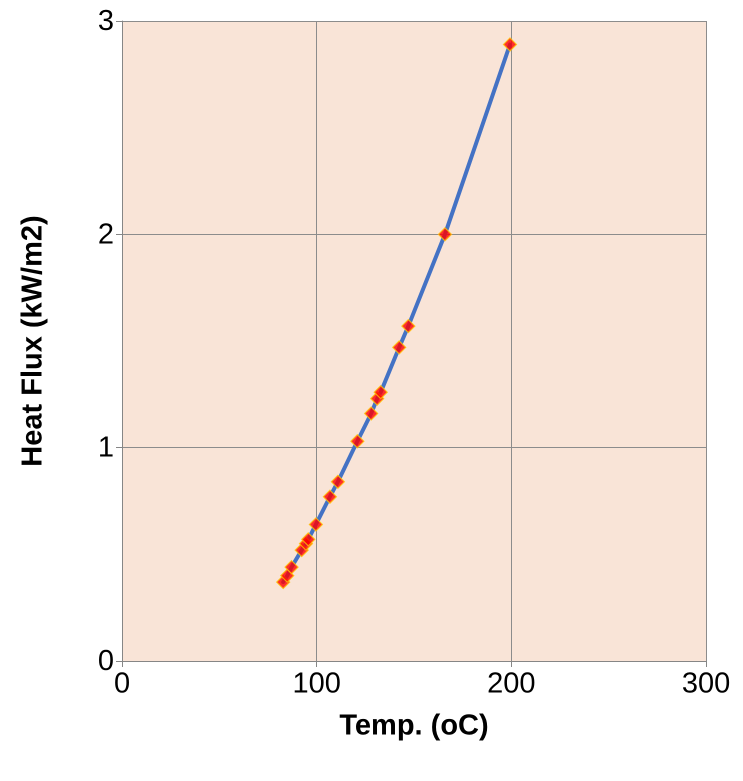 The height and width of the screenshot is (781, 743). What do you see at coordinates (106, 448) in the screenshot?
I see `y-tick-label: 1` at bounding box center [106, 448].